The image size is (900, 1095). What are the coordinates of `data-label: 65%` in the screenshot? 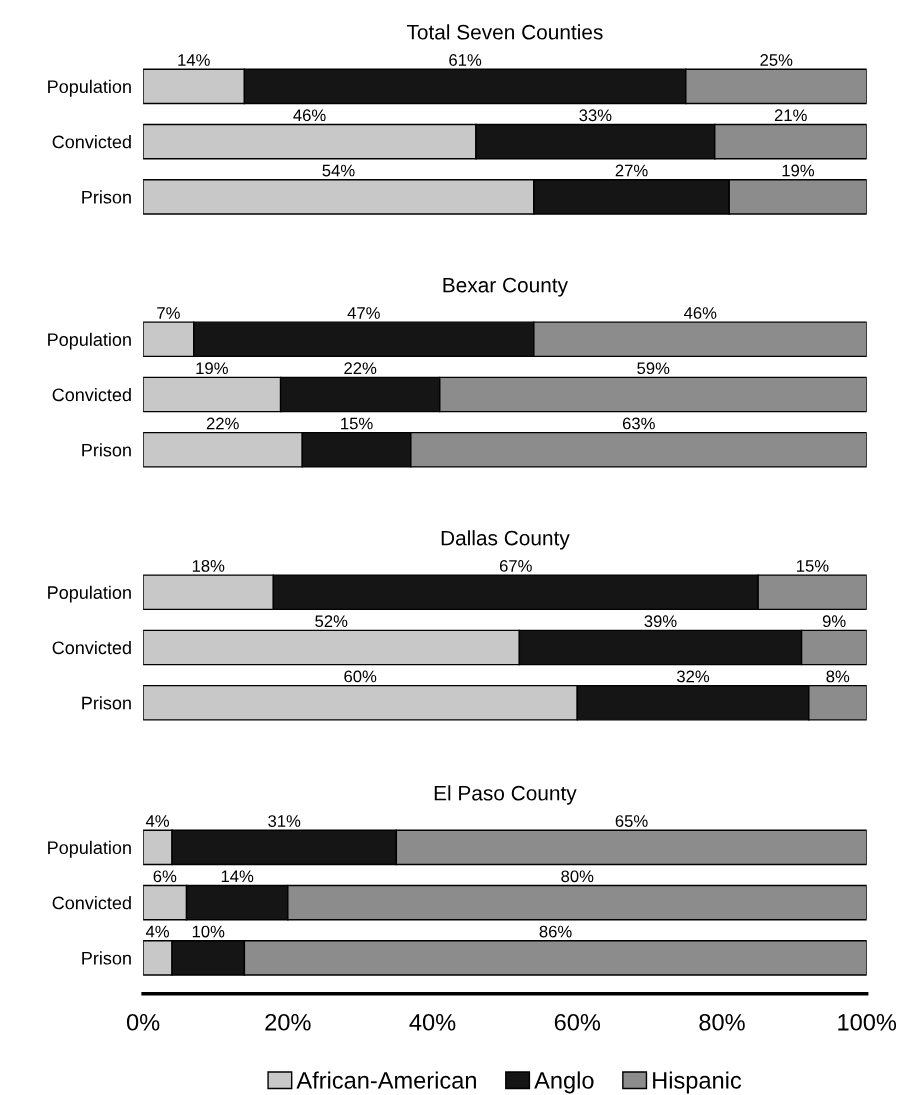 It's located at (631, 821).